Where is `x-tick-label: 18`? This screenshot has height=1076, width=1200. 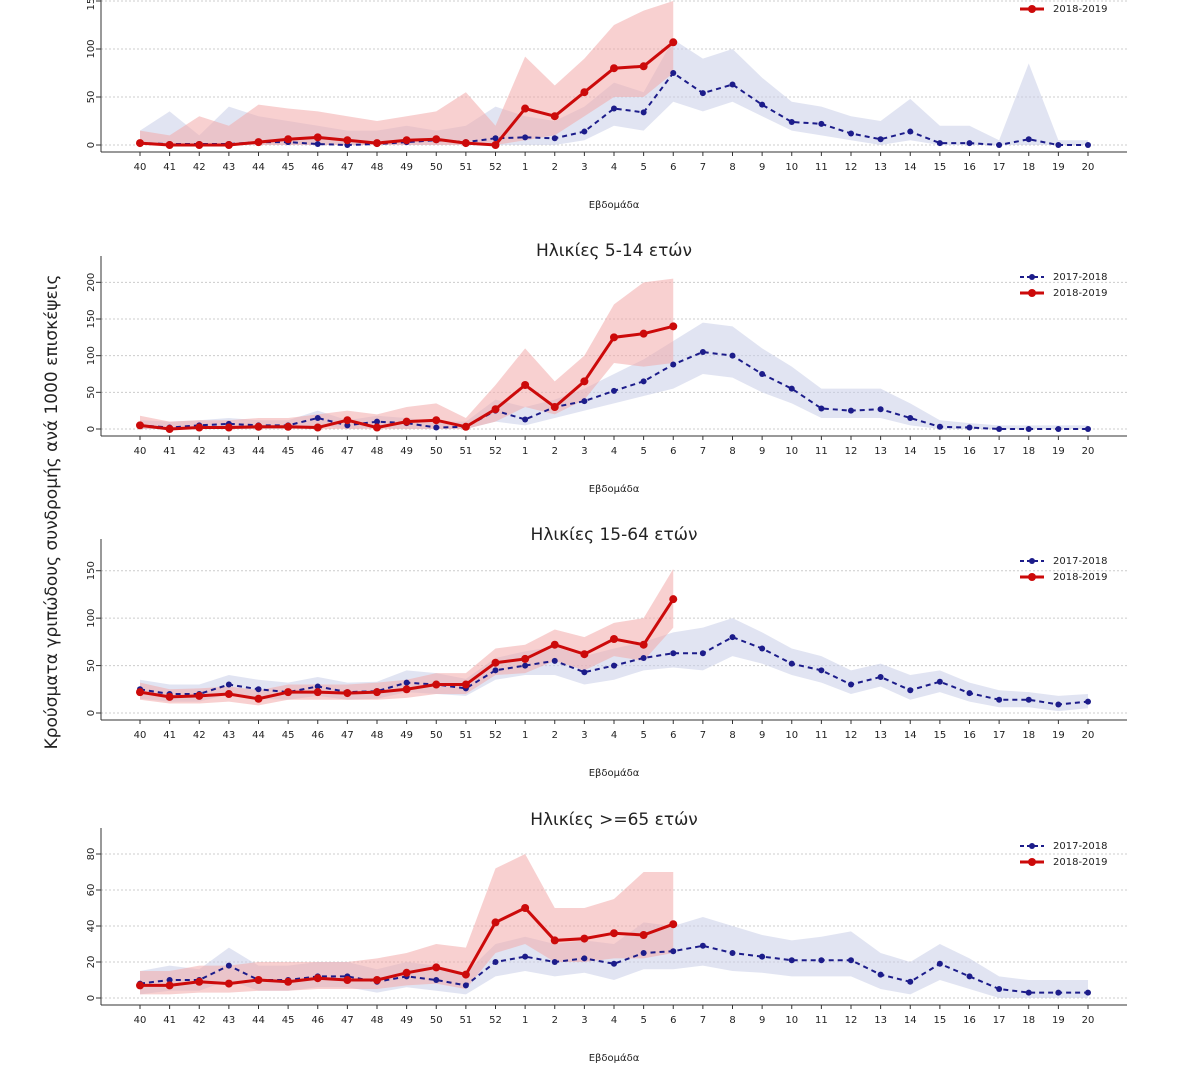 x-tick-label: 18 is located at coordinates (1028, 735).